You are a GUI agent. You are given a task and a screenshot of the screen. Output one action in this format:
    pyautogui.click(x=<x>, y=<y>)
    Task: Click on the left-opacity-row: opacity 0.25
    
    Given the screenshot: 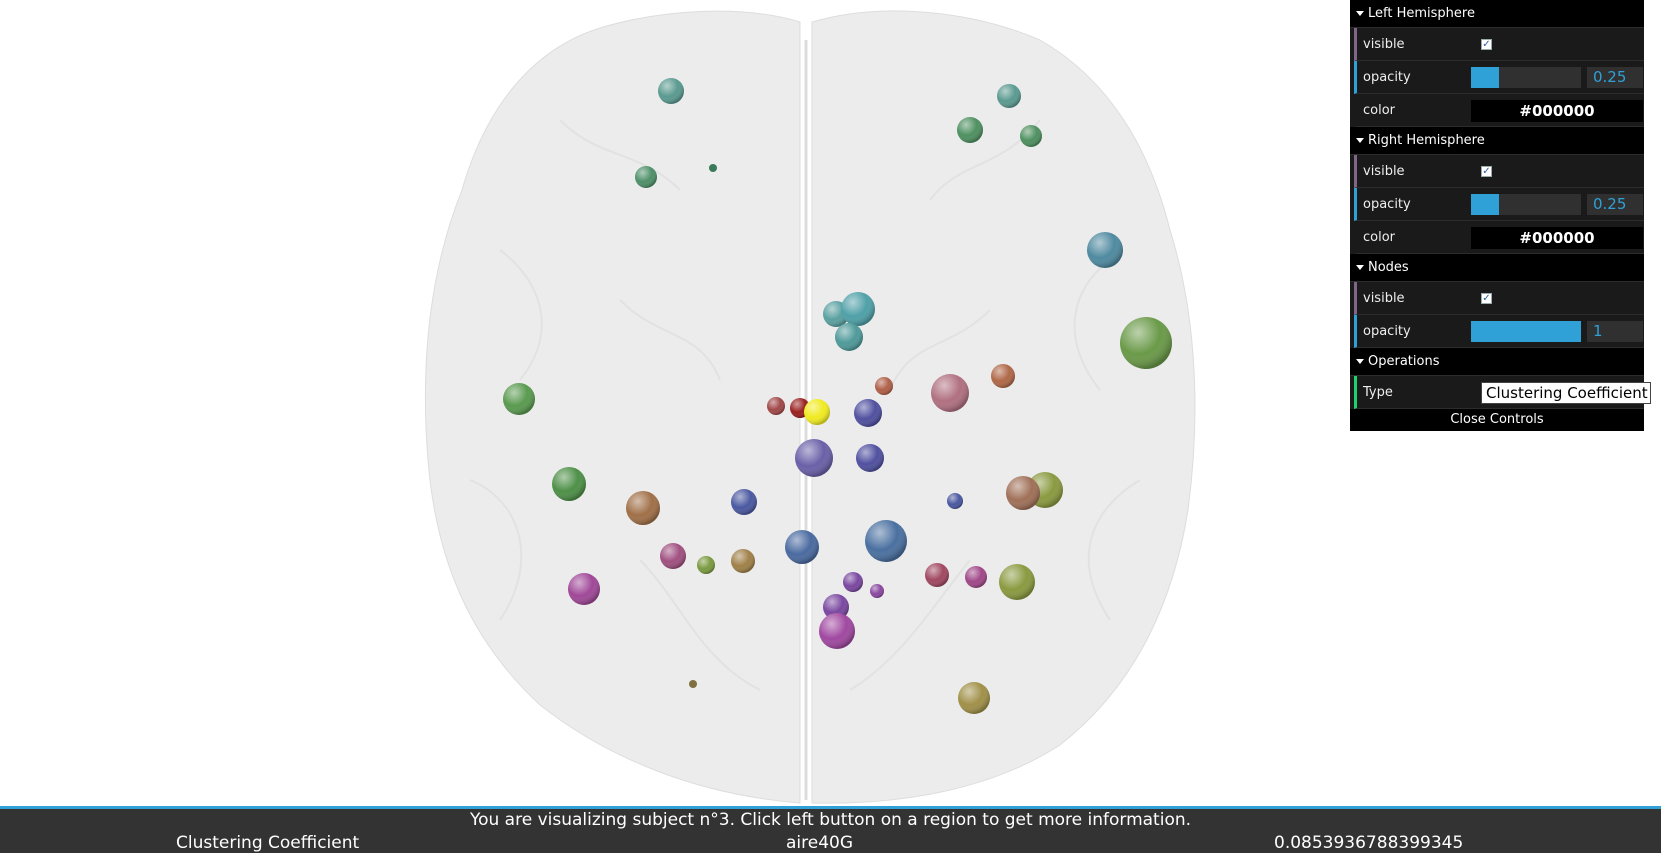 What is the action you would take?
    pyautogui.click(x=1499, y=77)
    